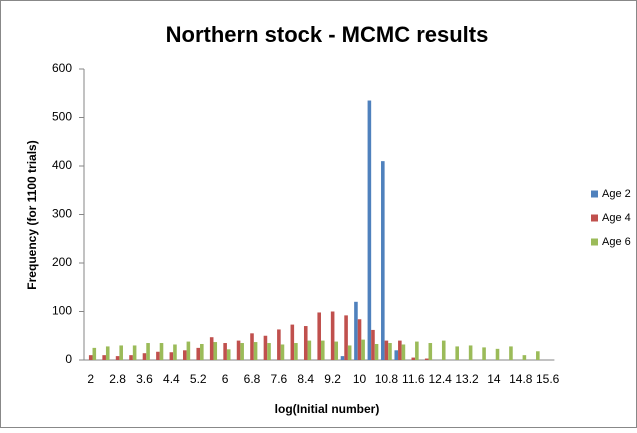  I want to click on x-tick-label: 12.4, so click(440, 379).